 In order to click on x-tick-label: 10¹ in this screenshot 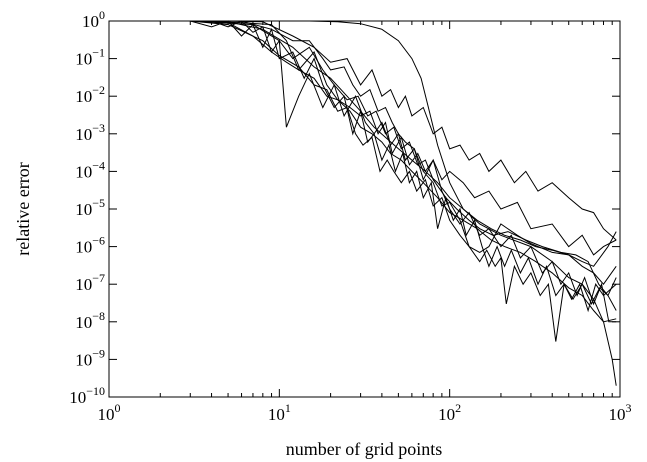, I will do `click(279, 412)`.